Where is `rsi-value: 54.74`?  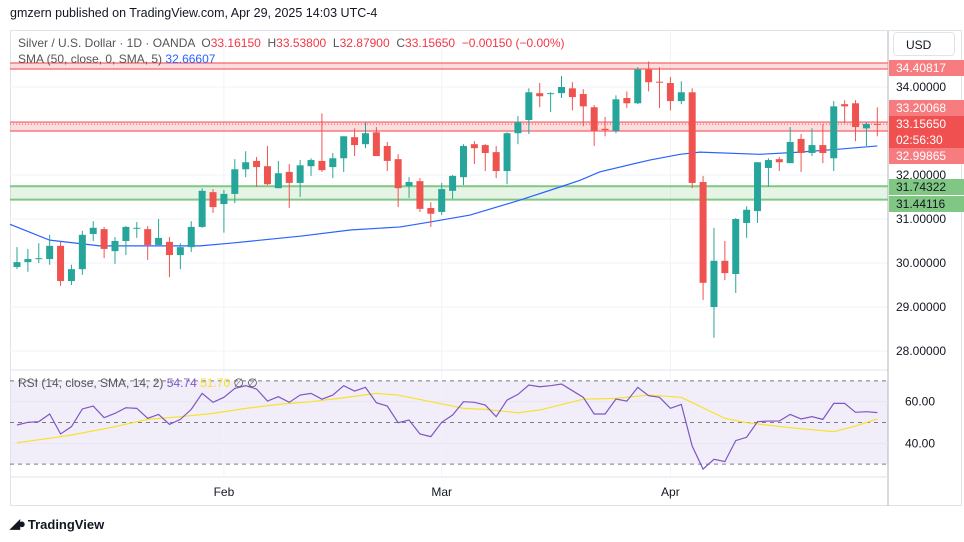 rsi-value: 54.74 is located at coordinates (181, 383).